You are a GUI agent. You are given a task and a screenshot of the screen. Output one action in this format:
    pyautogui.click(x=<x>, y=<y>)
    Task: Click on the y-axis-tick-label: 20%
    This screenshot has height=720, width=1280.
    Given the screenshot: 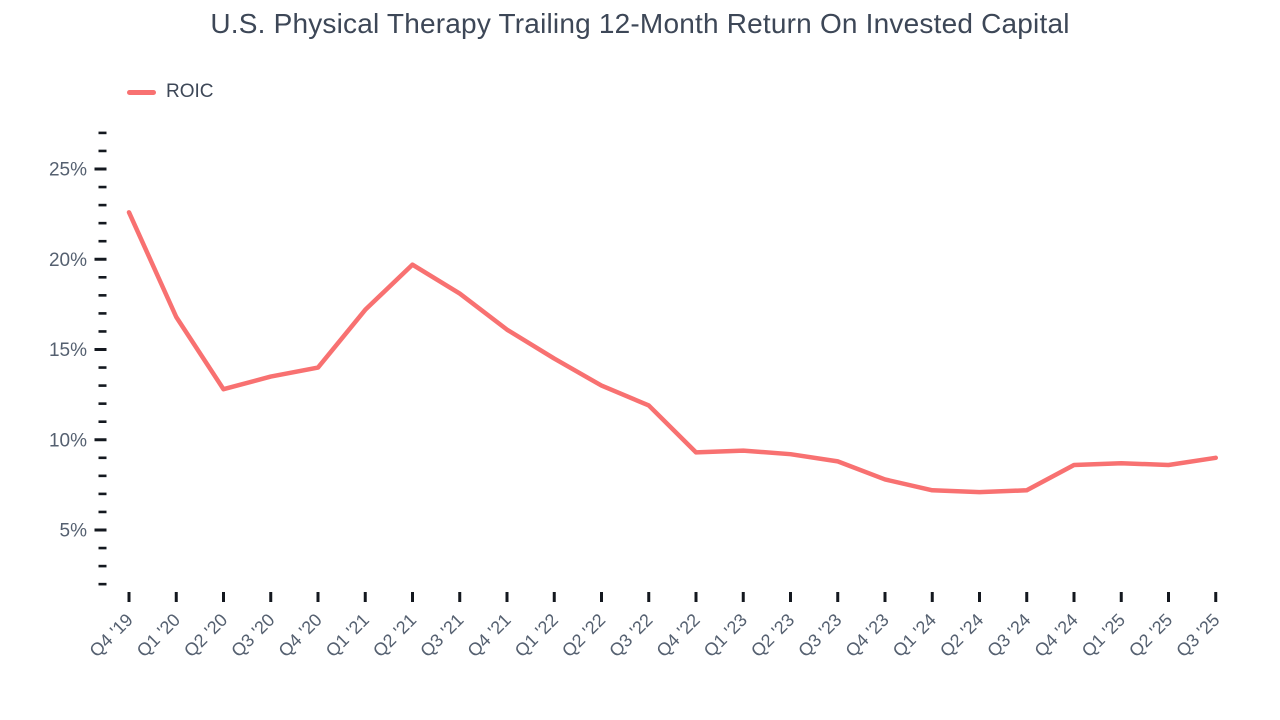 What is the action you would take?
    pyautogui.click(x=68, y=260)
    